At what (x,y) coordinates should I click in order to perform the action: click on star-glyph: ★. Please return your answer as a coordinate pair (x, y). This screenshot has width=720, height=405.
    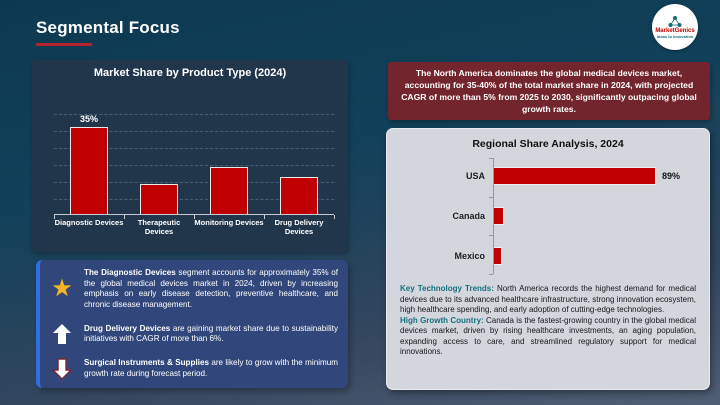
    Looking at the image, I should click on (62, 289).